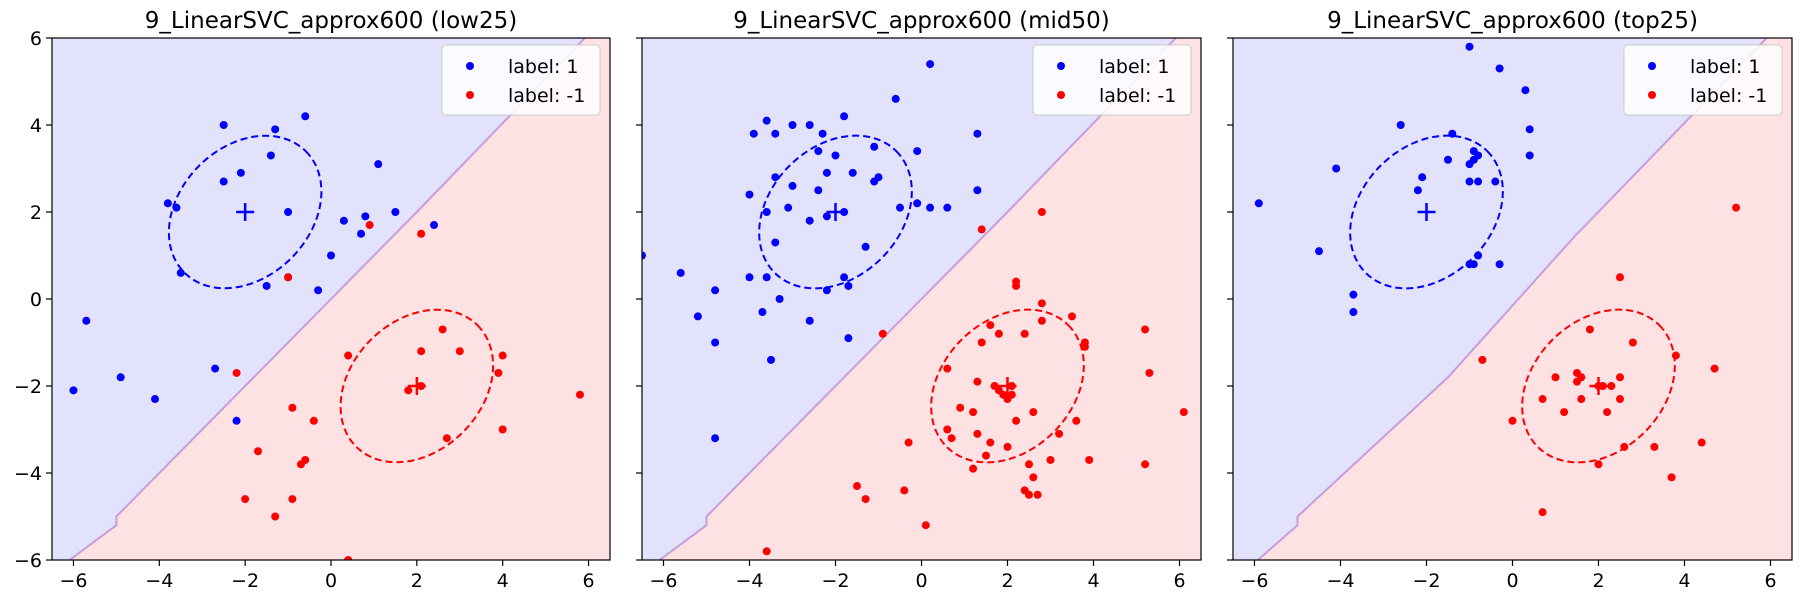  I want to click on x-axis: −6 −4 −2 0 2 4 6, so click(917, 576).